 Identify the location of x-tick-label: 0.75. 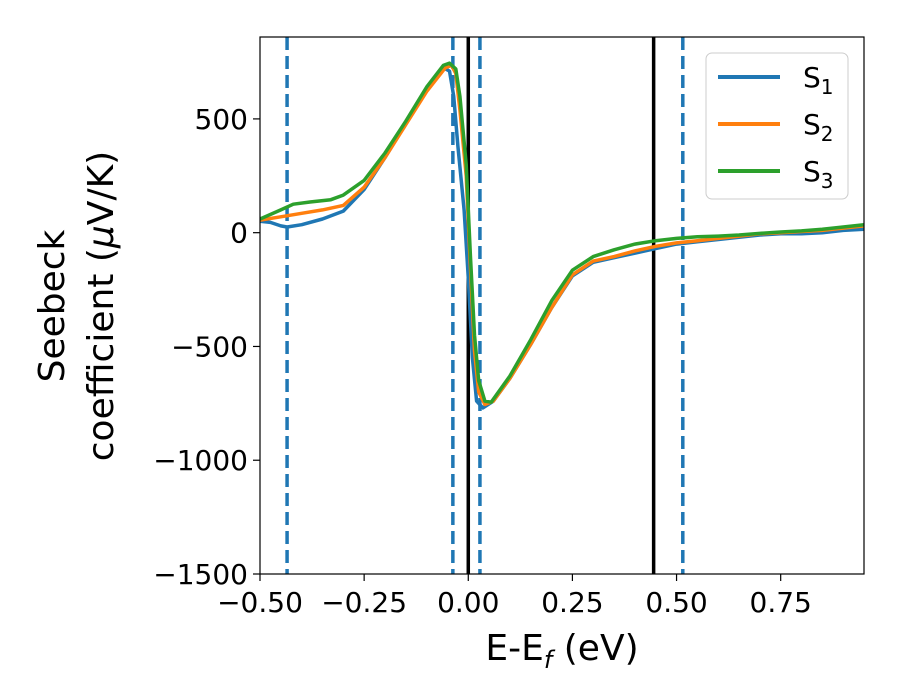
(781, 602).